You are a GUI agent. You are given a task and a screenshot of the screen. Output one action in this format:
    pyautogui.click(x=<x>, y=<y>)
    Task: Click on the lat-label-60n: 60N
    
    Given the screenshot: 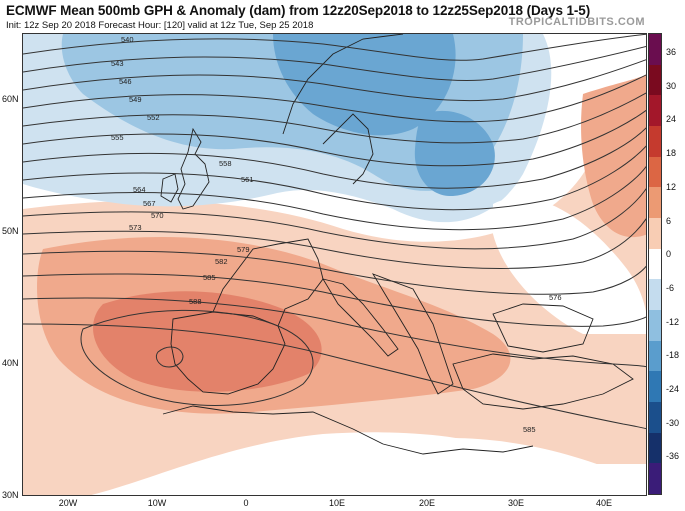 What is the action you would take?
    pyautogui.click(x=10, y=99)
    